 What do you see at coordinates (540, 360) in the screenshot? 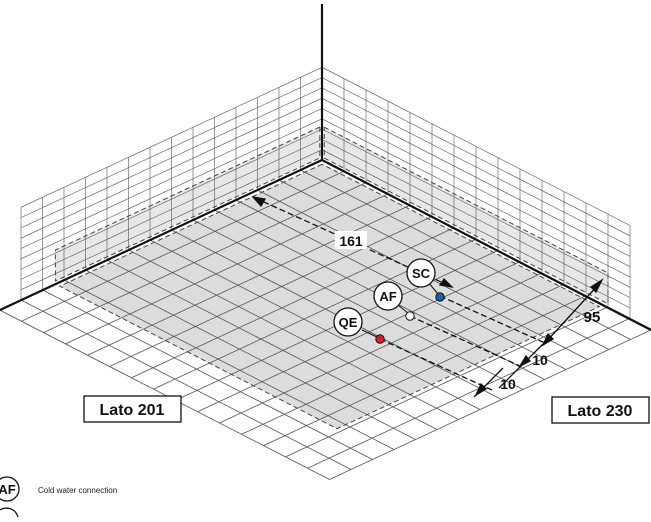
I see `dim-10a-label: 10` at bounding box center [540, 360].